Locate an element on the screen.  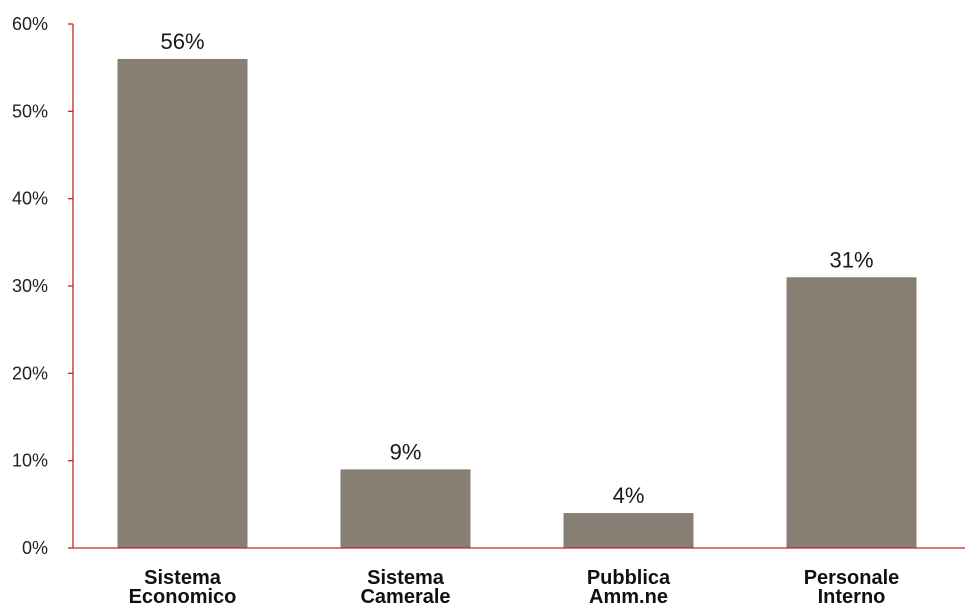
value-label: 4% is located at coordinates (629, 495).